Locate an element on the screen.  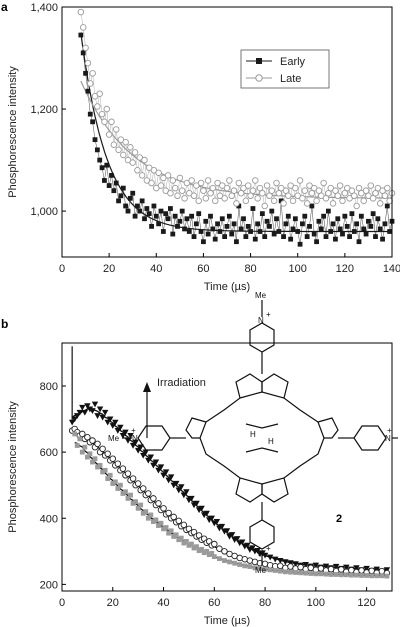
irradiation-arrow-head is located at coordinates (147, 387).